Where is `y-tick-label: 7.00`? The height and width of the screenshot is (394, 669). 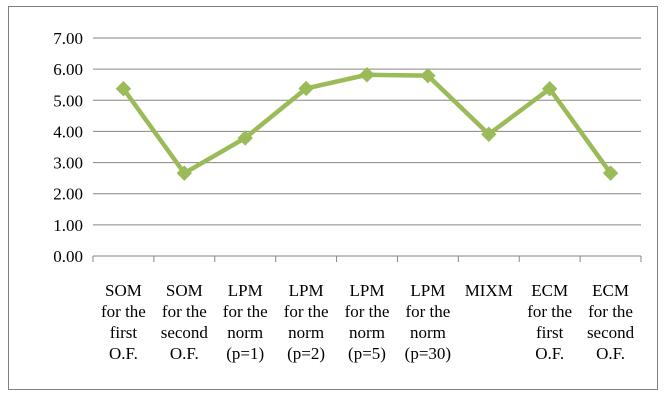 y-tick-label: 7.00 is located at coordinates (68, 38).